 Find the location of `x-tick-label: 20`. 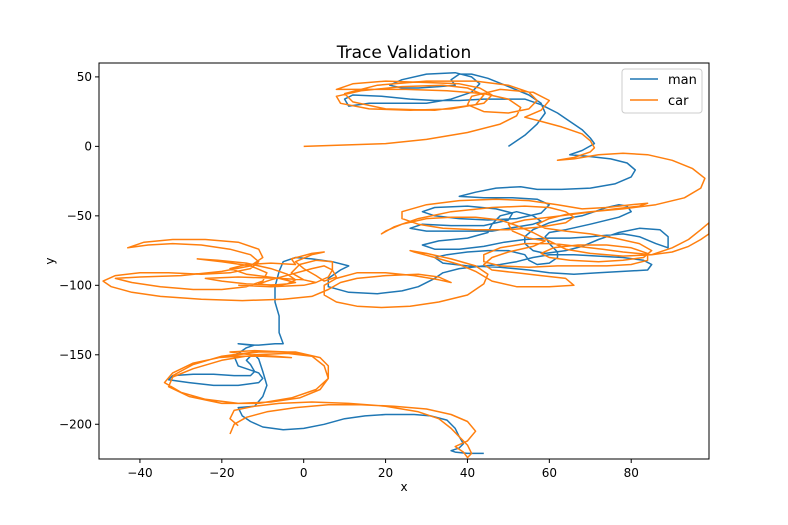

x-tick-label: 20 is located at coordinates (385, 473).